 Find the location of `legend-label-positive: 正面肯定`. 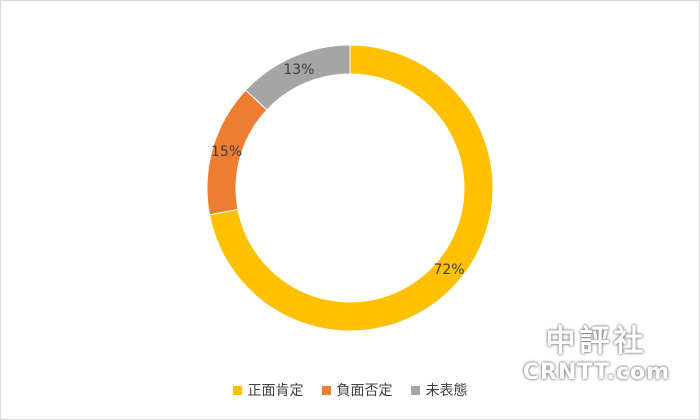

legend-label-positive: 正面肯定 is located at coordinates (275, 391).